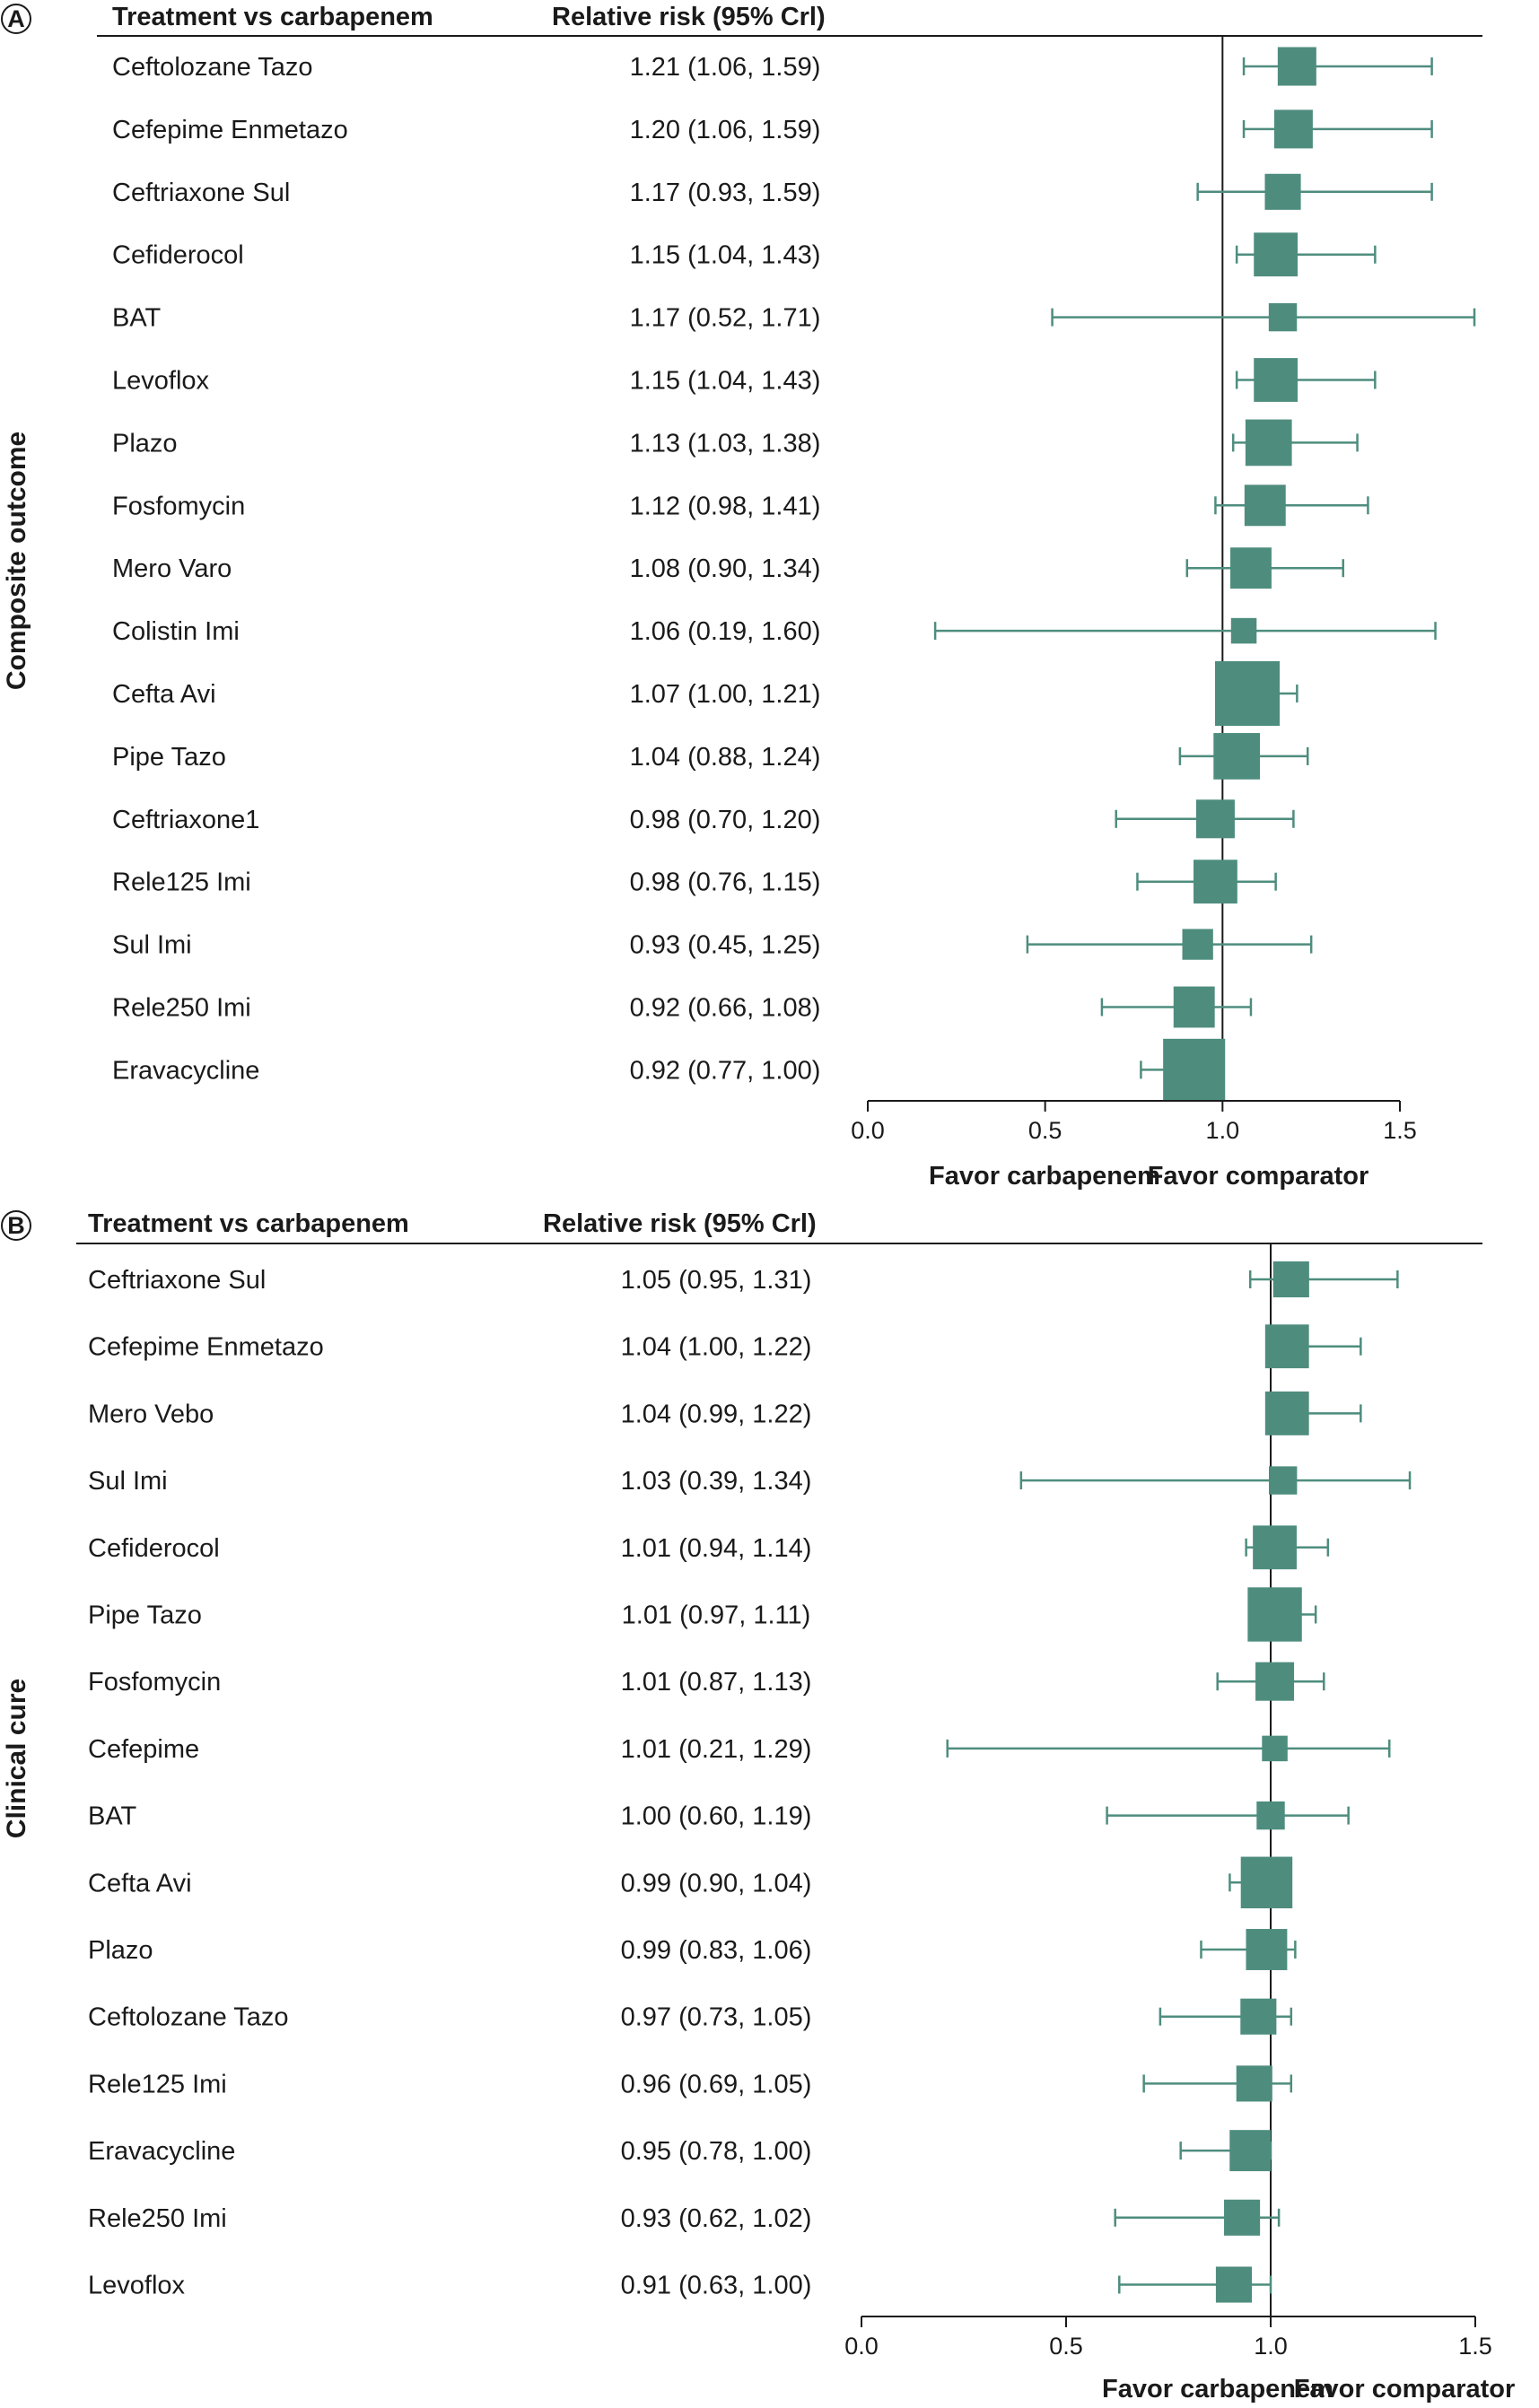 Image resolution: width=1539 pixels, height=2408 pixels. What do you see at coordinates (157, 2084) in the screenshot?
I see `row-treatment-name: Rele125 Imi` at bounding box center [157, 2084].